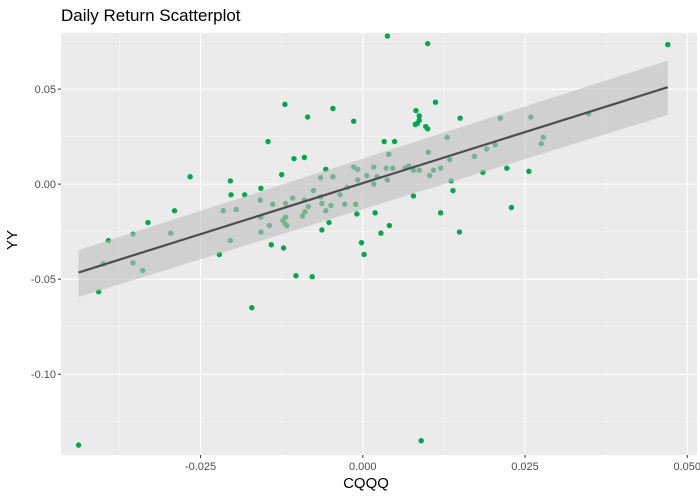 The image size is (700, 500). What do you see at coordinates (43, 375) in the screenshot?
I see `y-tick-label: -0.10` at bounding box center [43, 375].